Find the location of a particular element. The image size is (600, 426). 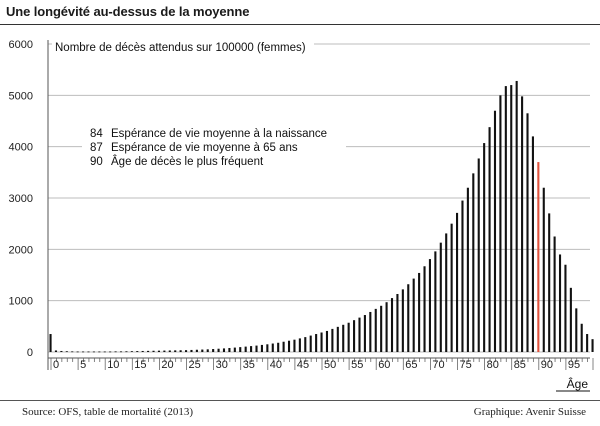

x-tick-label: 65 is located at coordinates (411, 365).